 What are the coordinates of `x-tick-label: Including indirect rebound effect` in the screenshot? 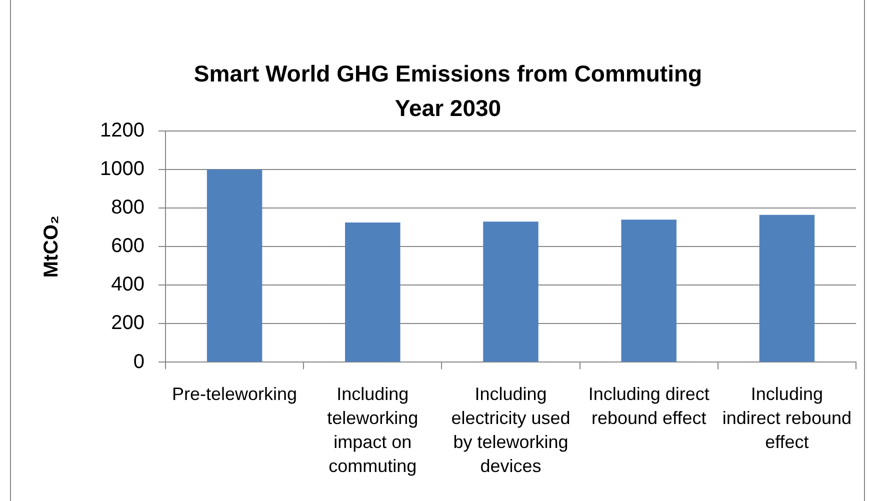 It's located at (787, 418).